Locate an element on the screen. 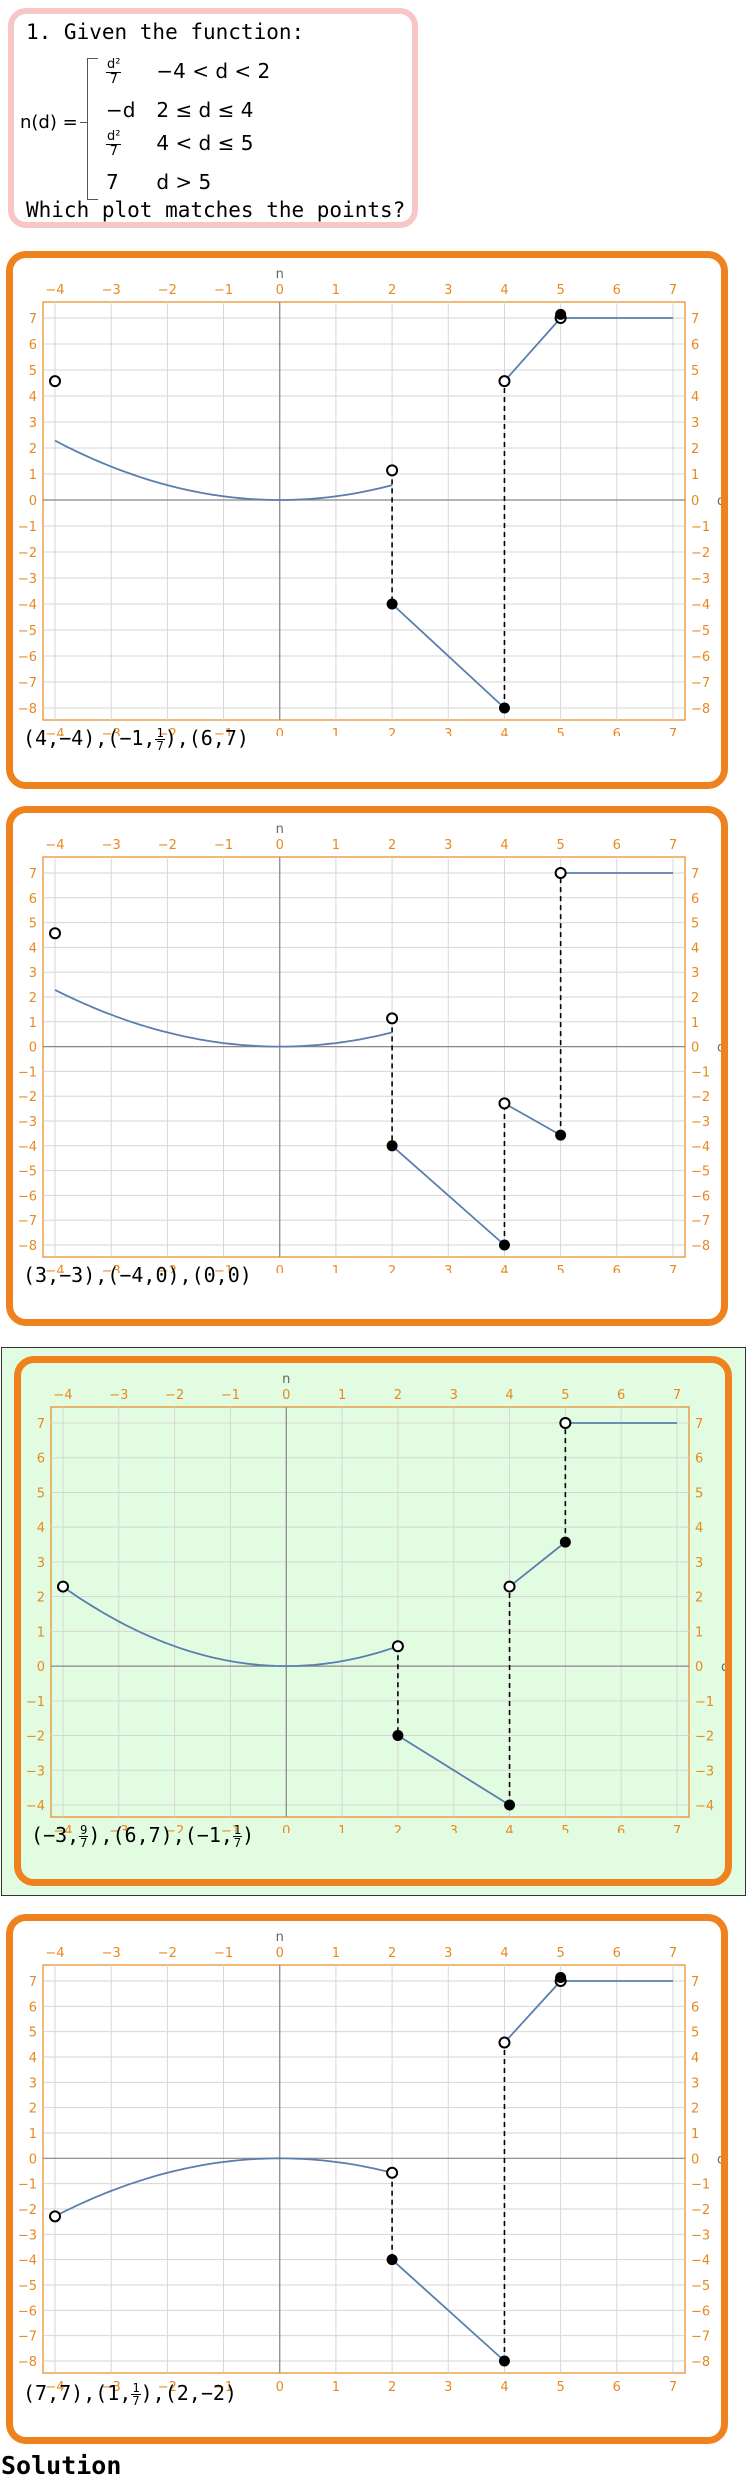 The height and width of the screenshot is (2489, 748). y-tick-label-left: −1 is located at coordinates (27, 527).